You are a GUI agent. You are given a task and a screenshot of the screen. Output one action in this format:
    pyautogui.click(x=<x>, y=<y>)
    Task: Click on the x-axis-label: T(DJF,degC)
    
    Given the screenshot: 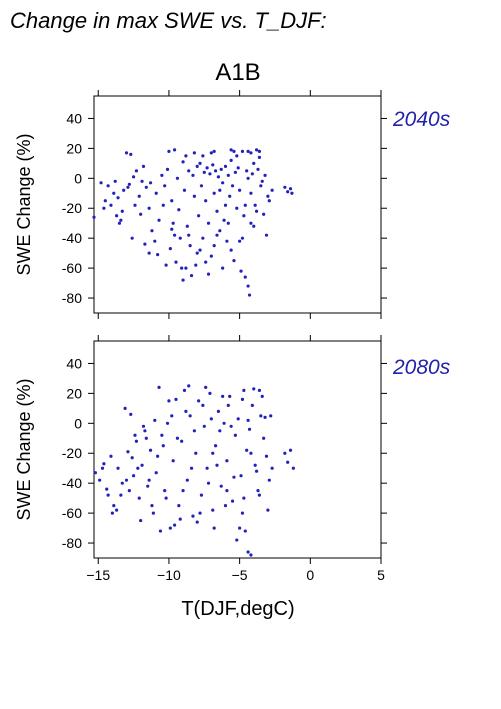 What is the action you would take?
    pyautogui.click(x=237, y=609)
    